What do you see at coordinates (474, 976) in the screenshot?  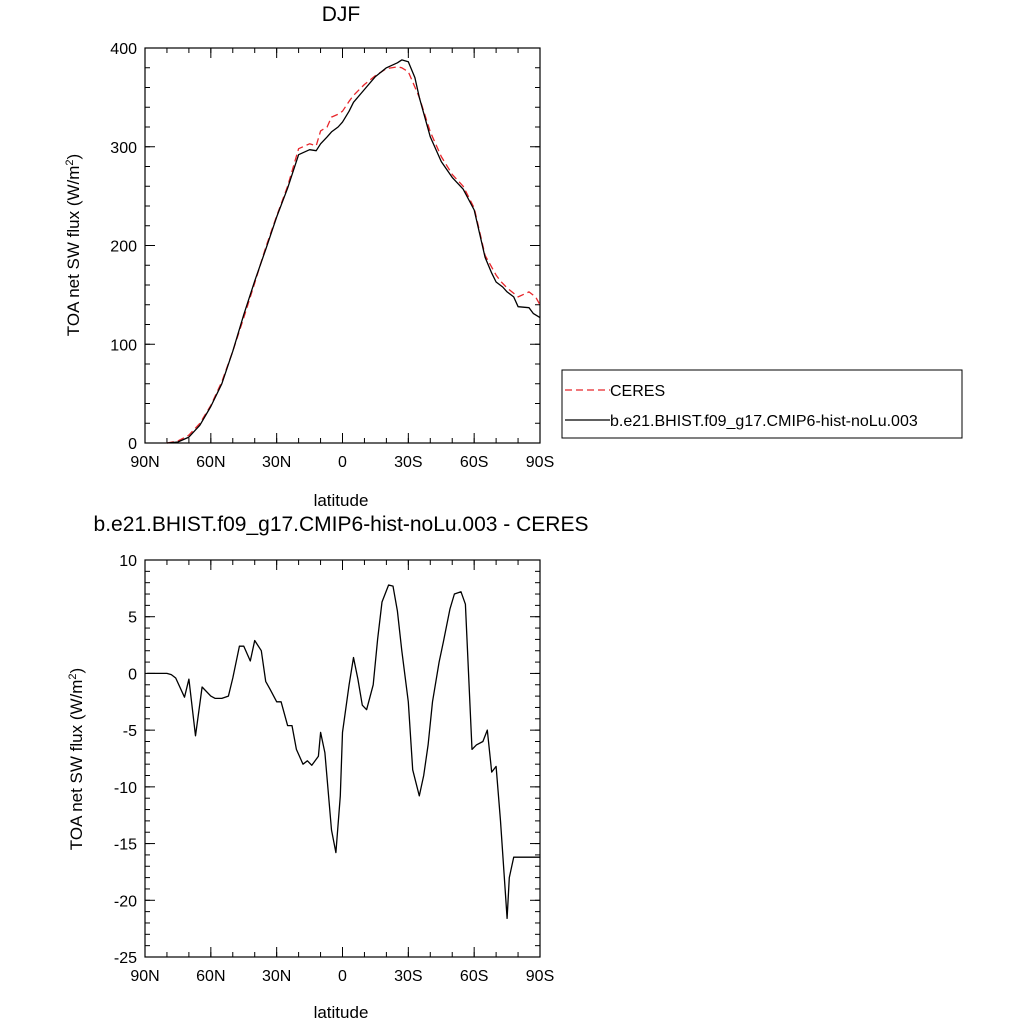 I see `bottom-x-tick-label: 60S` at bounding box center [474, 976].